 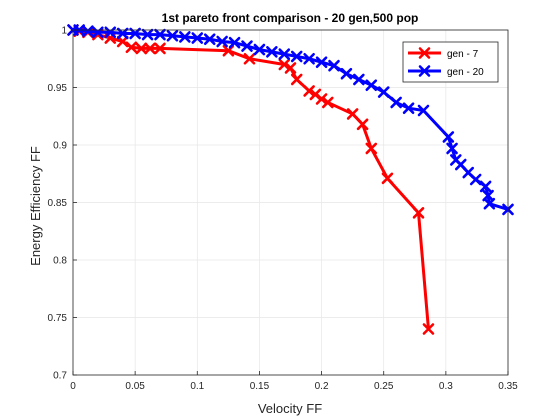 What do you see at coordinates (508, 386) in the screenshot?
I see `x-tick-label: 0.35` at bounding box center [508, 386].